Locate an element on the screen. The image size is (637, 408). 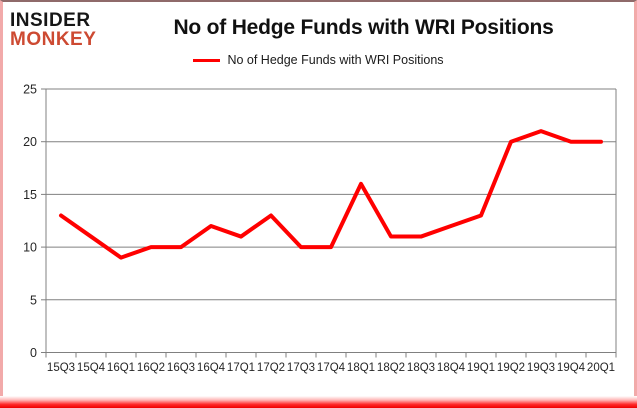
x-tick-label: 16Q4 is located at coordinates (211, 368).